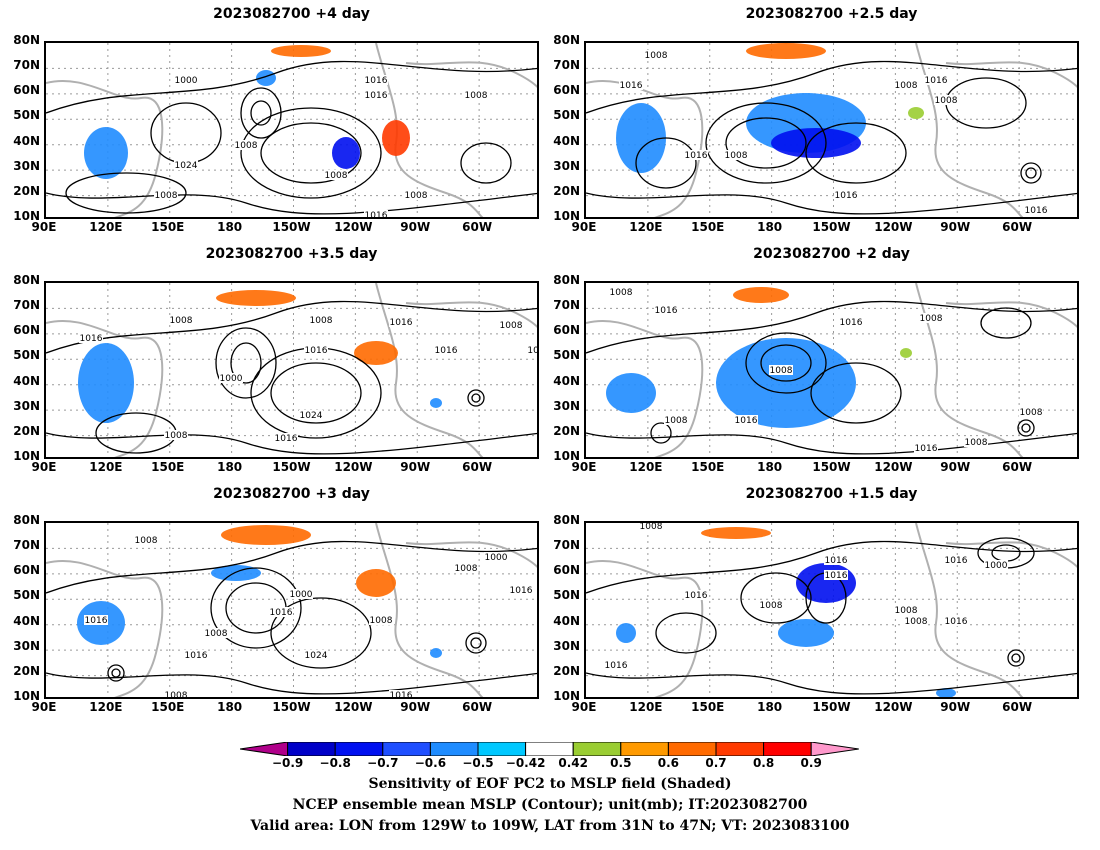 This screenshot has height=850, width=1100. Describe the element at coordinates (383, 763) in the screenshot. I see `colorbar-tick-label: −0.7` at that location.